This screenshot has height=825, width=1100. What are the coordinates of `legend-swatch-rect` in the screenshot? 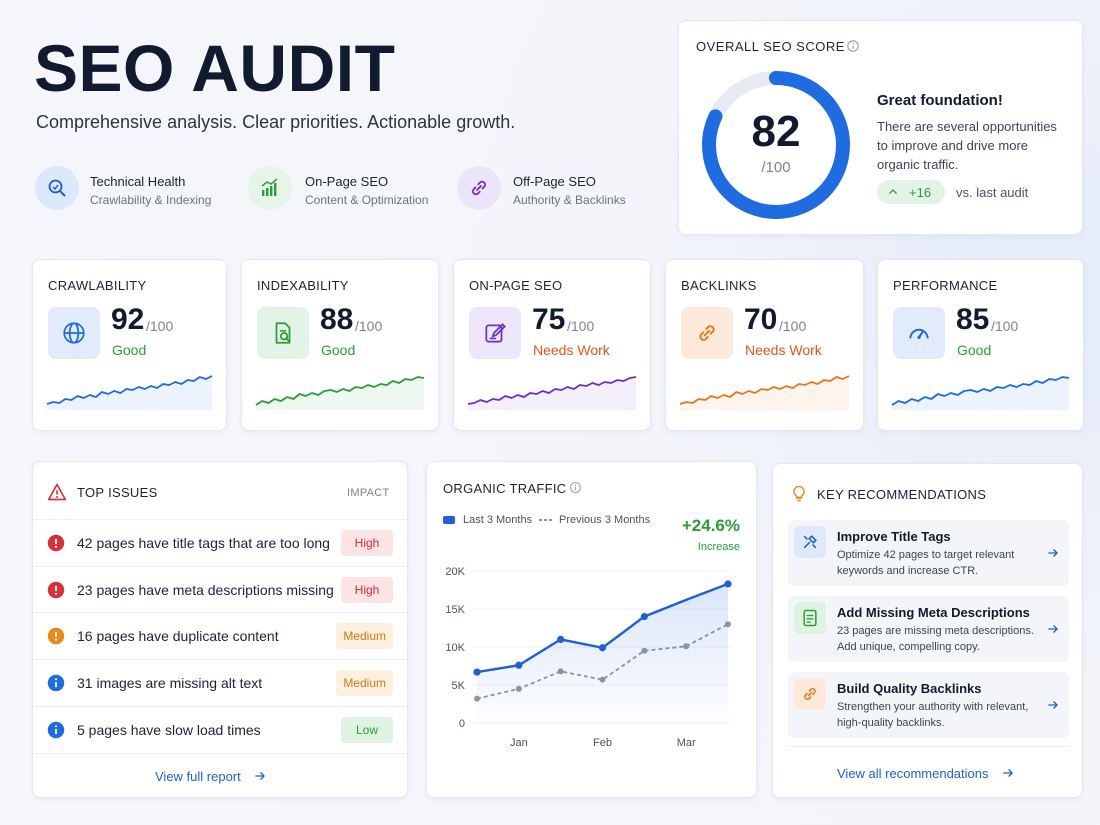 It's located at (449, 520).